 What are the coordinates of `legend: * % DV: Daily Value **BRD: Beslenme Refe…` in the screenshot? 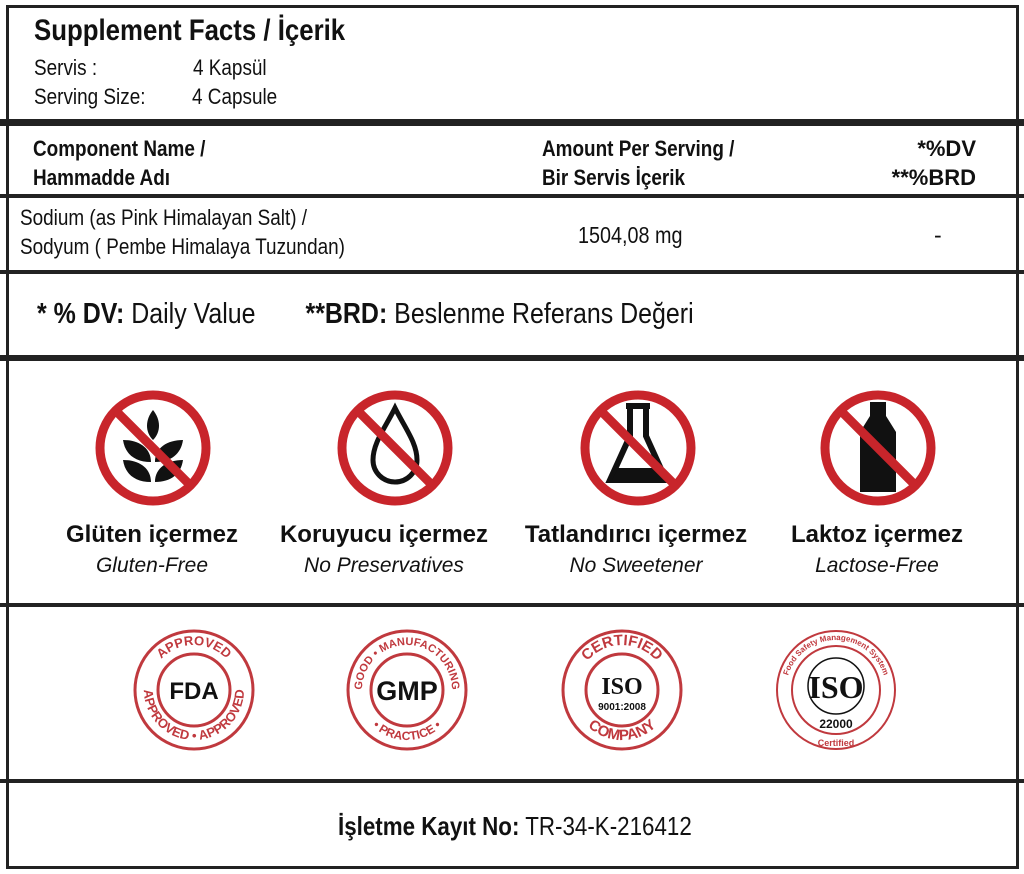 It's located at (365, 314).